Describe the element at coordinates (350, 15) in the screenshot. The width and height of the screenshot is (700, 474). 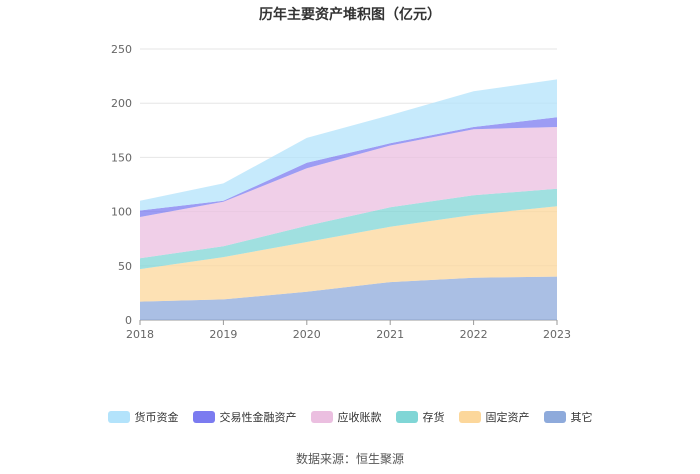
I see `chart-title: 历年主要资产堆积图（亿元）` at that location.